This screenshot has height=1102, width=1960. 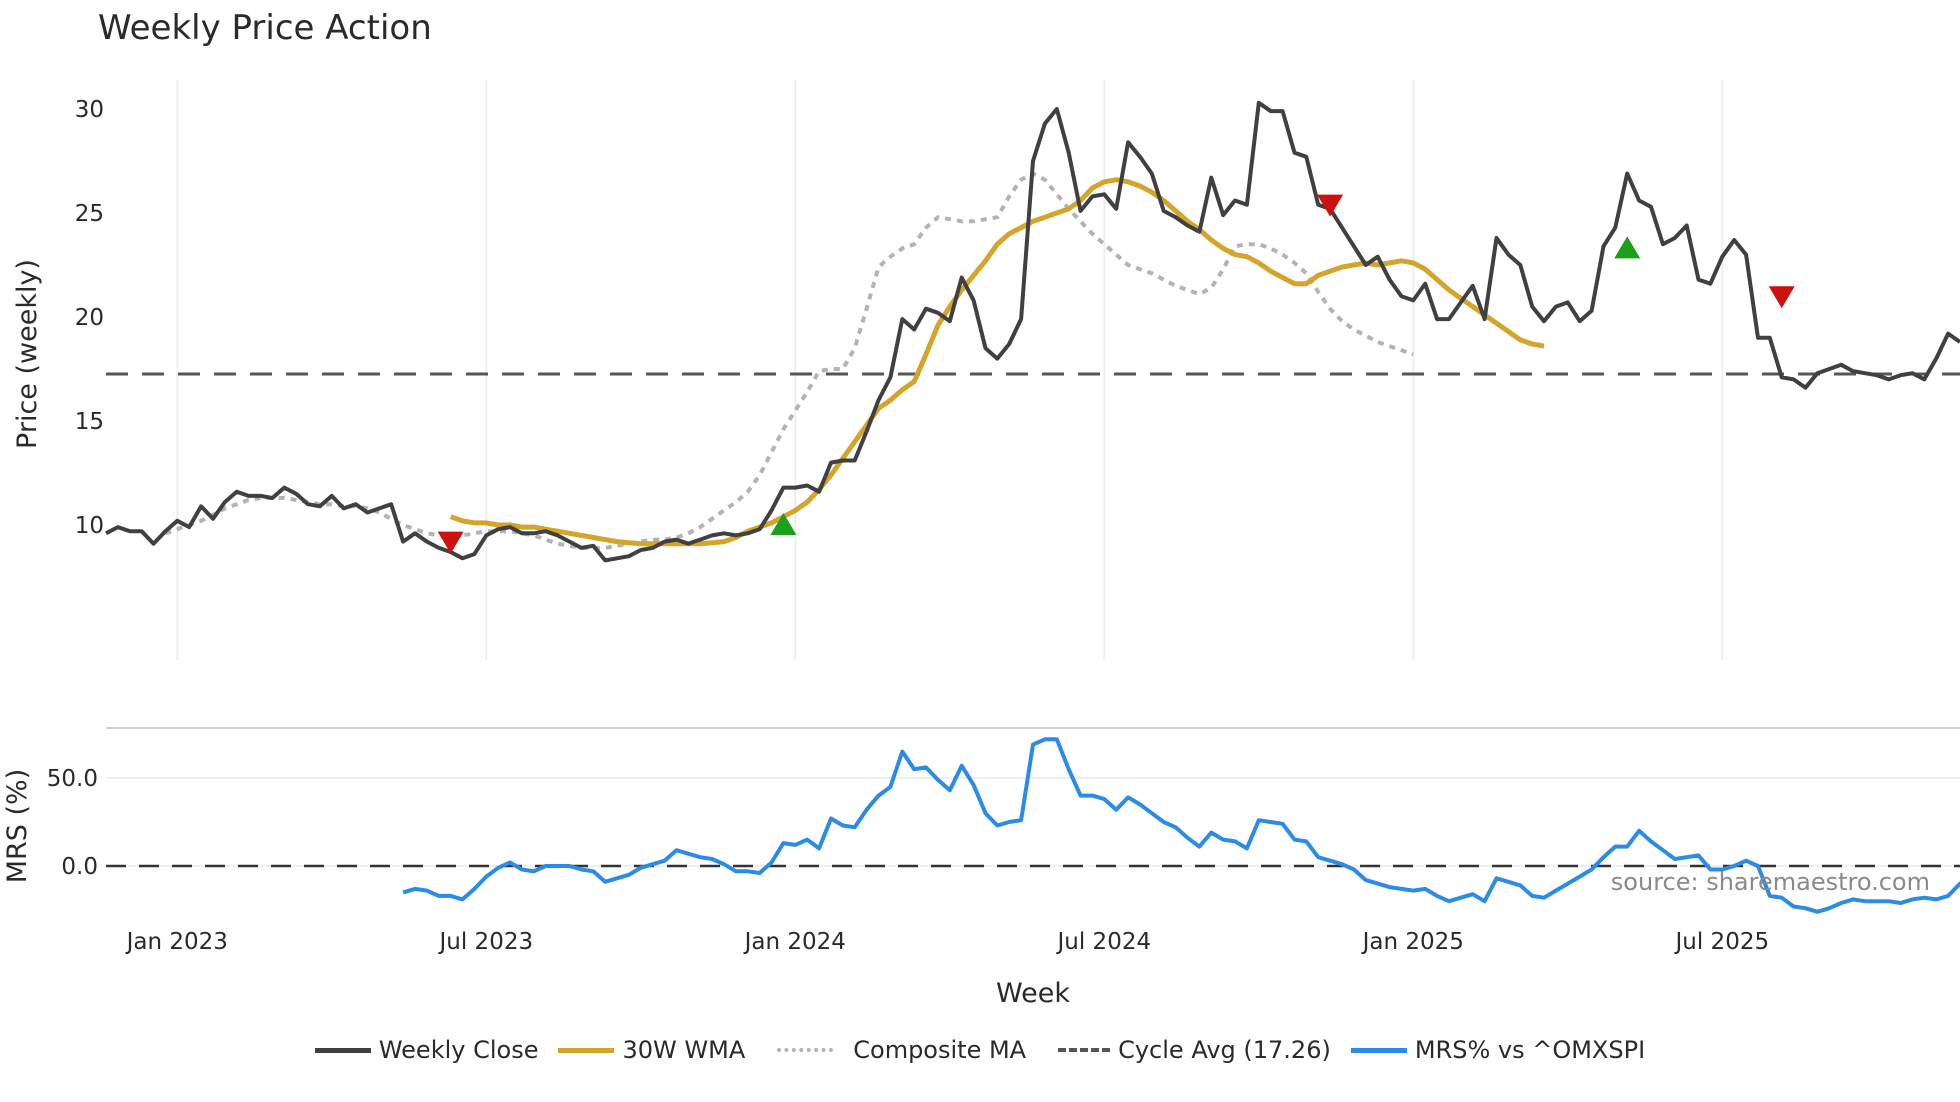 What do you see at coordinates (89, 110) in the screenshot?
I see `price-tick-label: 30` at bounding box center [89, 110].